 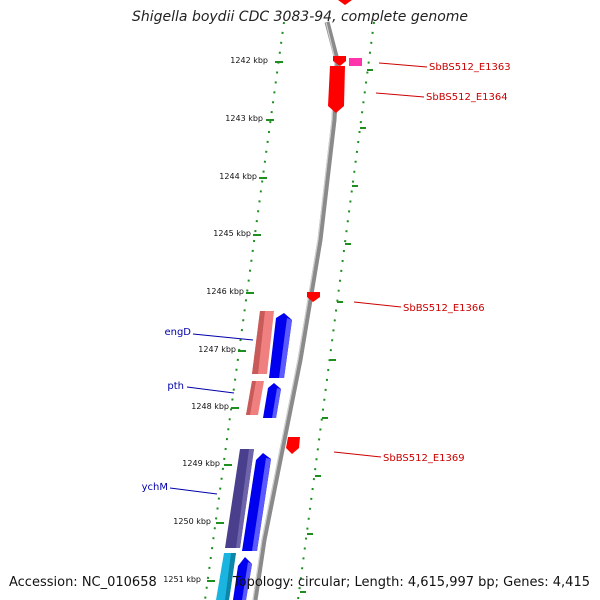 I want to click on left-grid-line, so click(x=244, y=310).